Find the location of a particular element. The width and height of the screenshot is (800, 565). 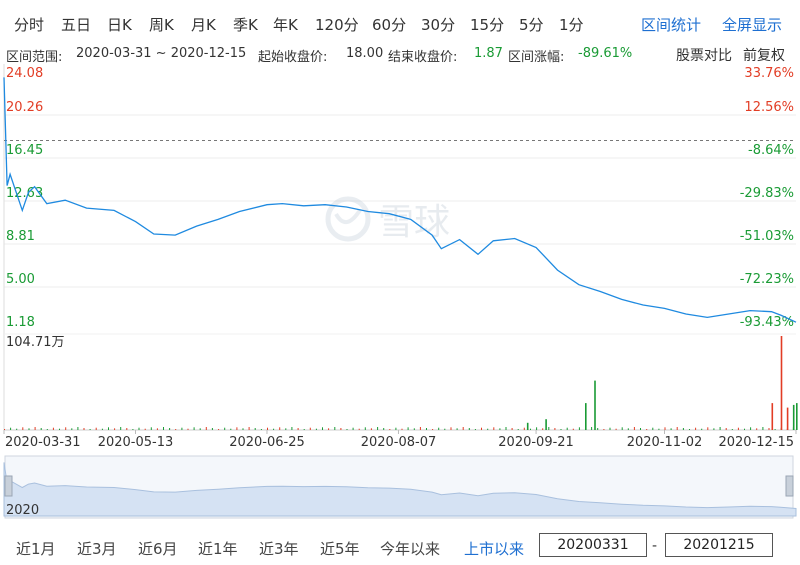

tab-year-k: 年K is located at coordinates (285, 25).